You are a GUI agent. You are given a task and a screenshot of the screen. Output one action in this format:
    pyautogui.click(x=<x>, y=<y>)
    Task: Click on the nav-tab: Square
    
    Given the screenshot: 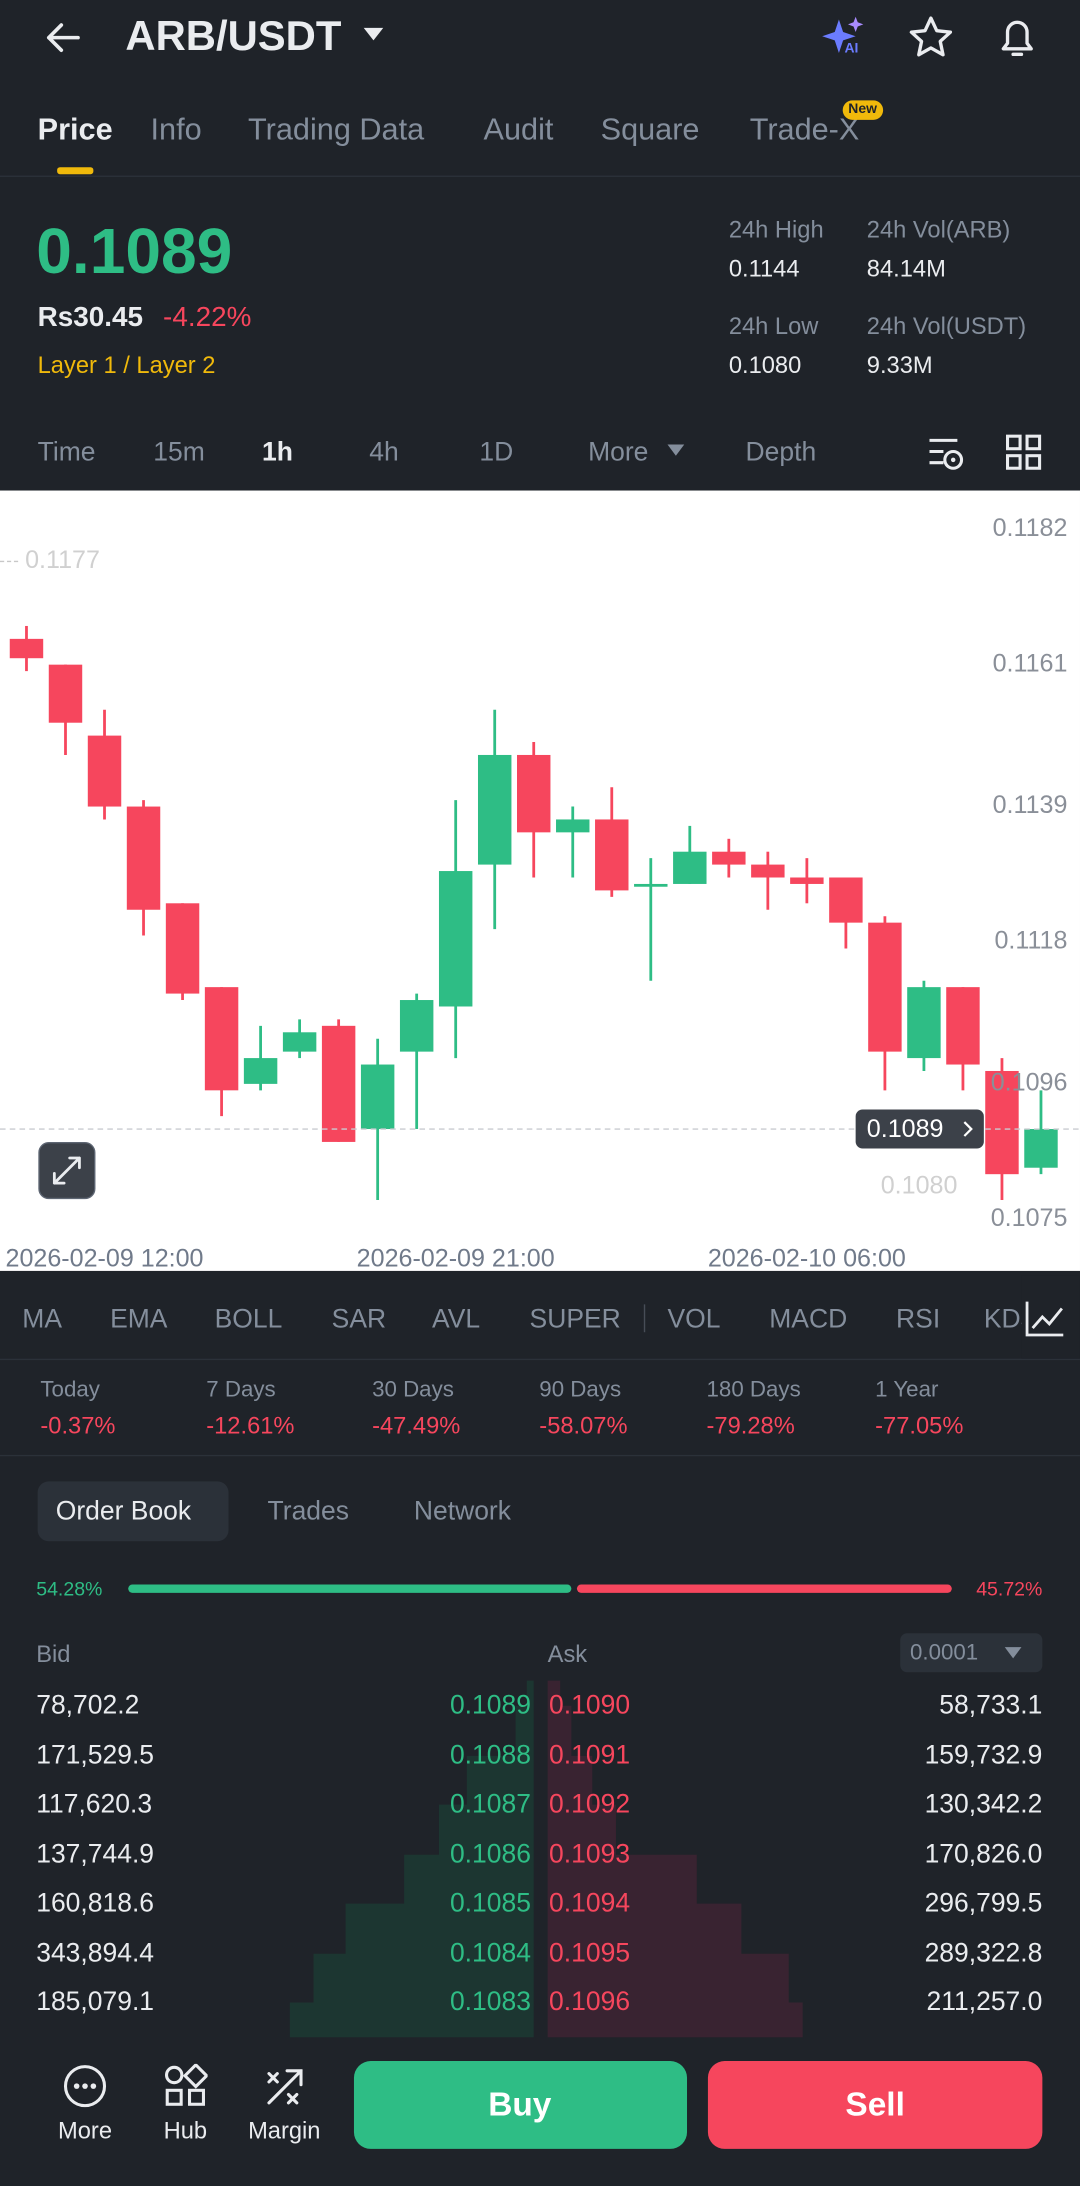 What is the action you would take?
    pyautogui.click(x=650, y=129)
    